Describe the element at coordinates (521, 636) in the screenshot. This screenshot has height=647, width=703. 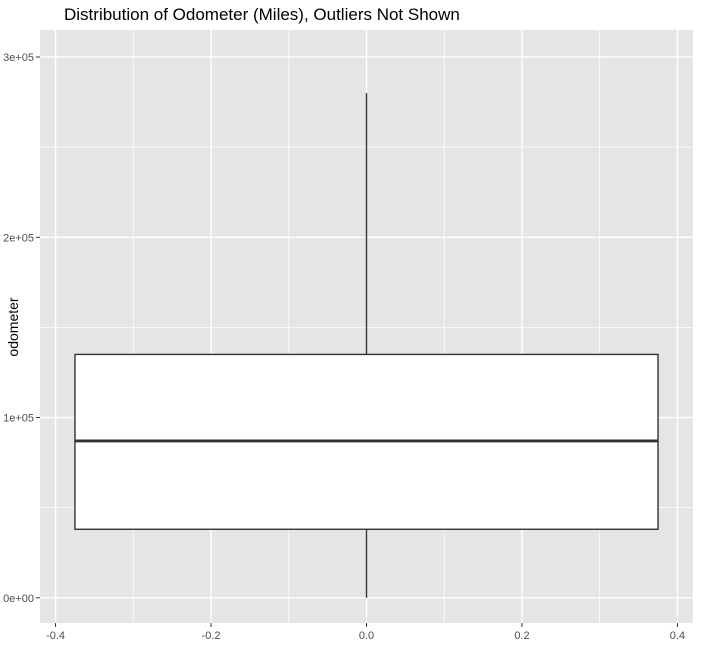
I see `x-tick-label: 0.2` at that location.